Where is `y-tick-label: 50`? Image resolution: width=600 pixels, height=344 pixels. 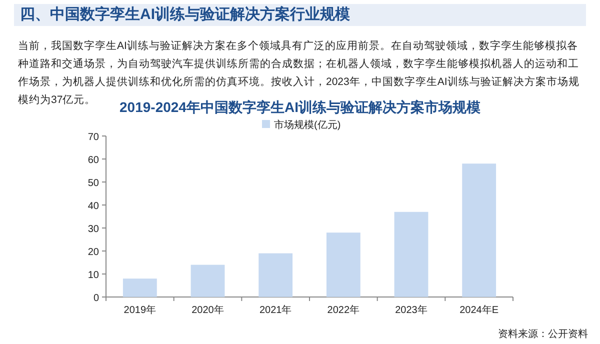 y-tick-label: 50 is located at coordinates (94, 183).